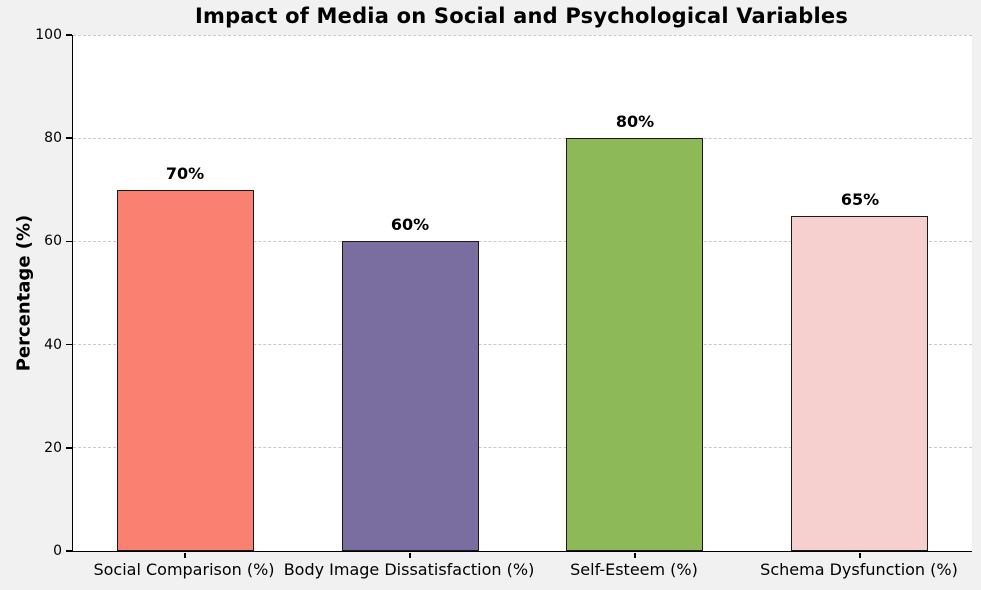  I want to click on gridline-y60, so click(522, 241).